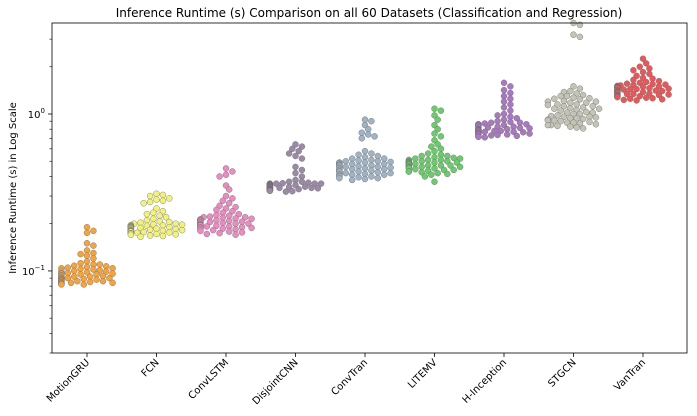 The image size is (697, 416). Describe the element at coordinates (562, 373) in the screenshot. I see `x-tick-label: STGCN` at that location.